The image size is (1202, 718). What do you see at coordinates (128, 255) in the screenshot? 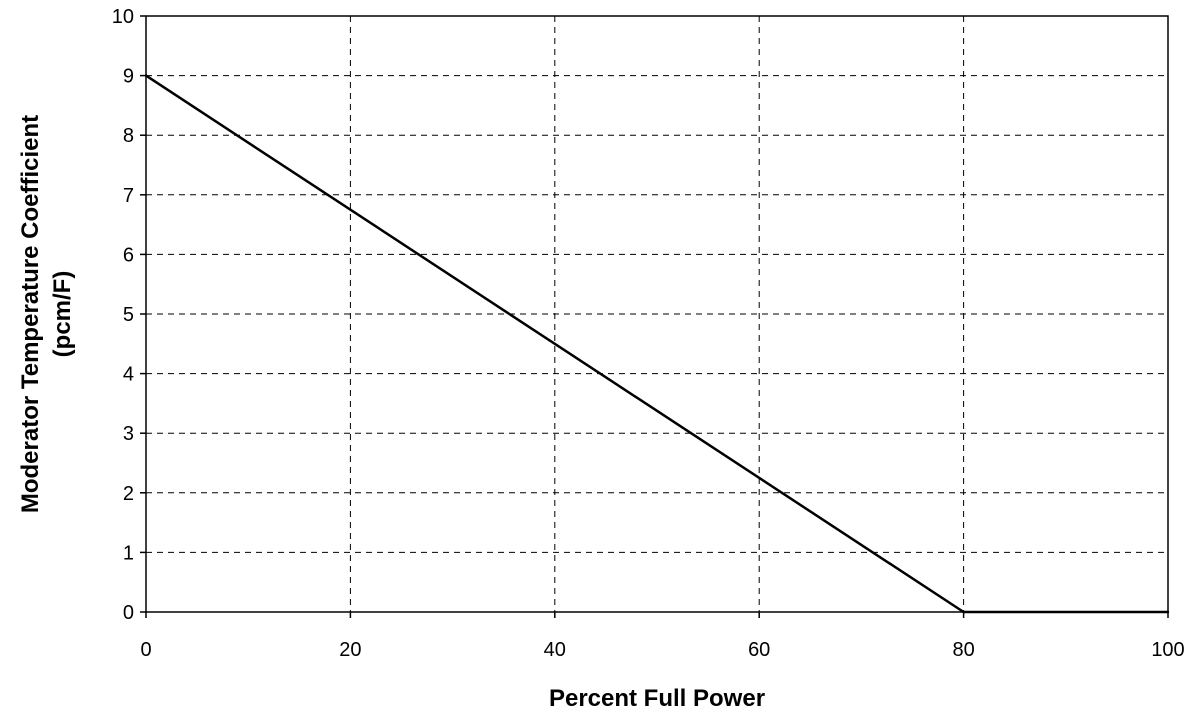
I see `y-tick-label: 6` at bounding box center [128, 255].